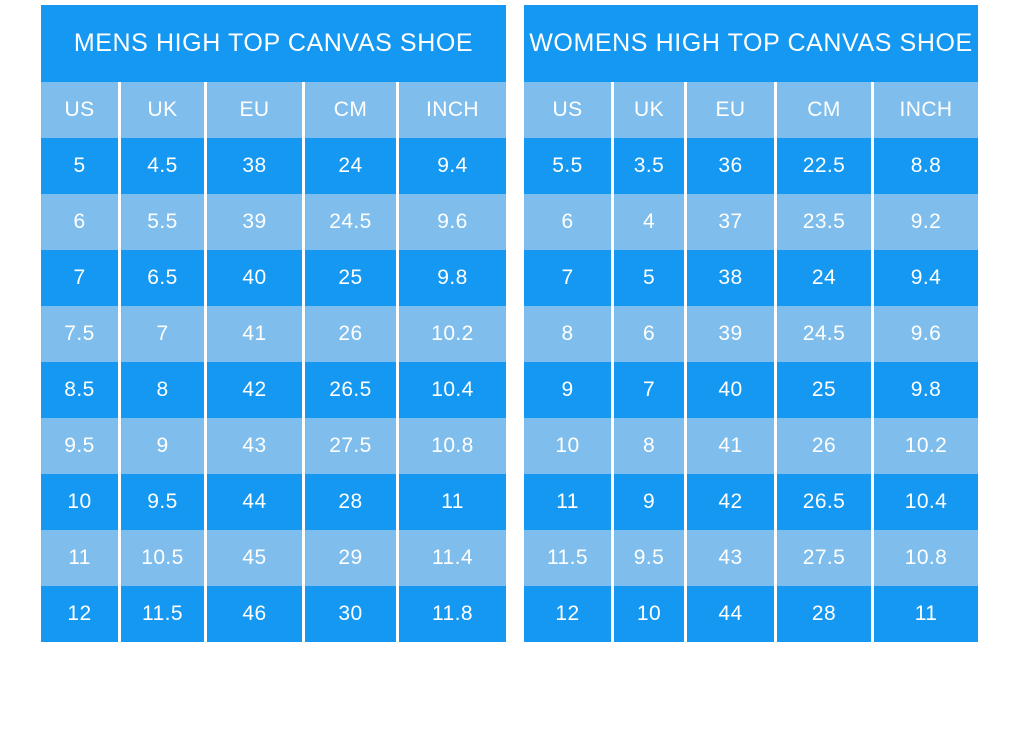 The width and height of the screenshot is (1024, 751). I want to click on size-cell: 11.4, so click(452, 558).